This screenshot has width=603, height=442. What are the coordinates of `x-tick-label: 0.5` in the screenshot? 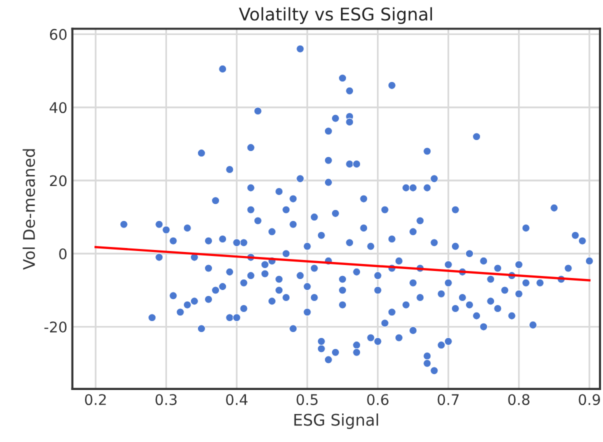 It's located at (307, 400).